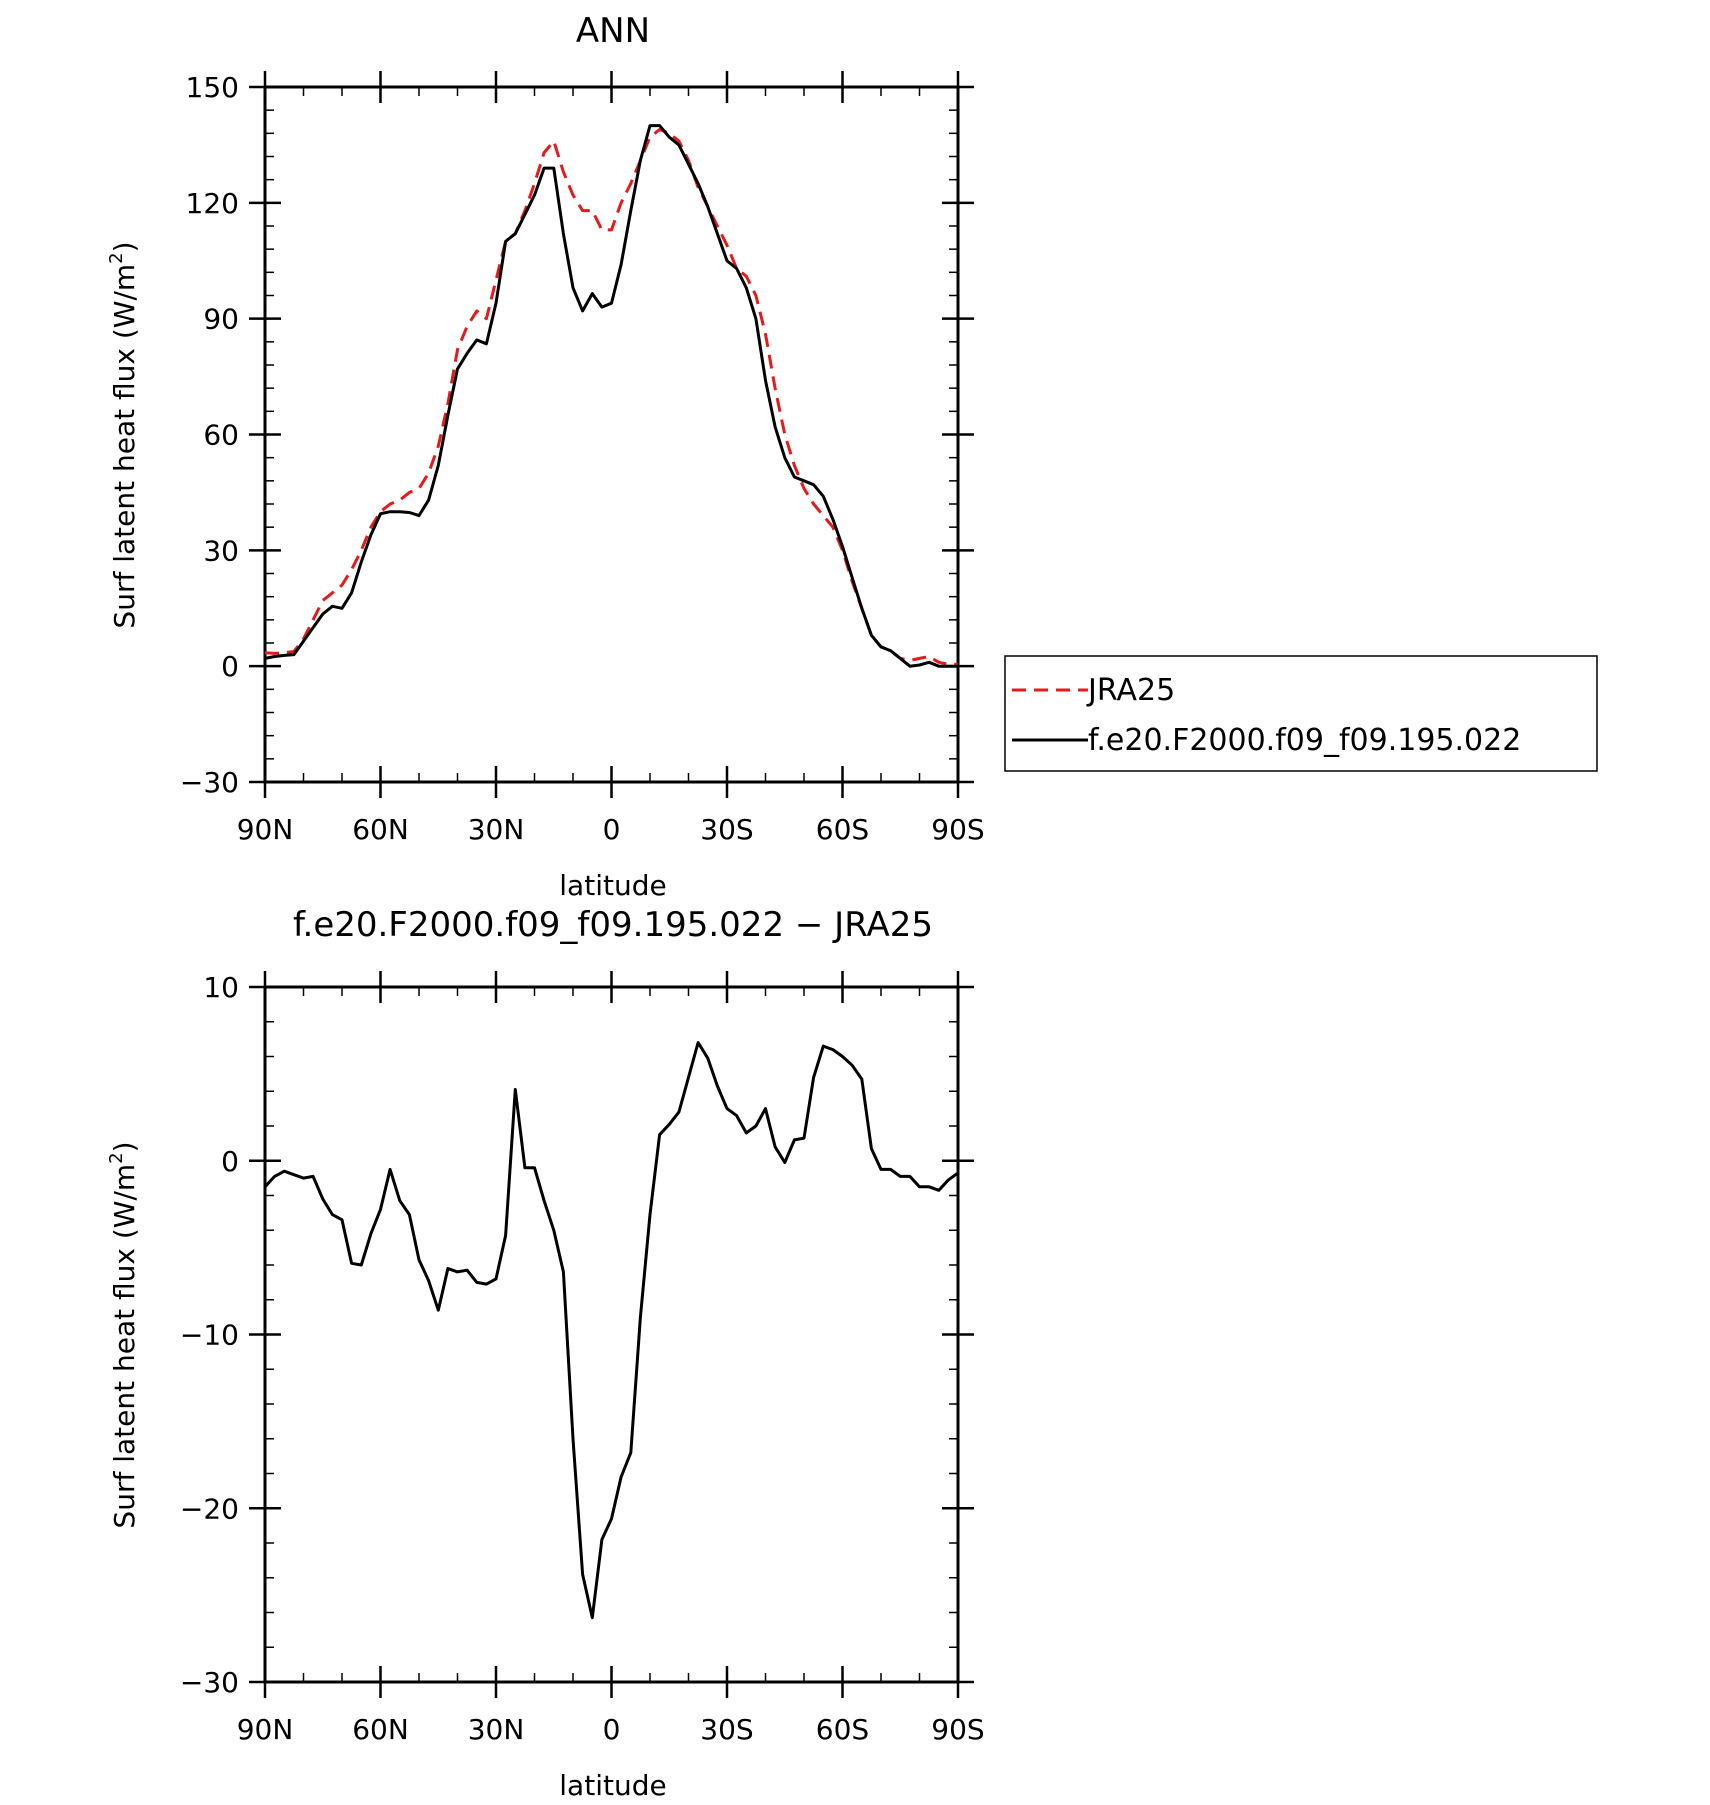  Describe the element at coordinates (613, 31) in the screenshot. I see `top-chart-title: ANN` at that location.